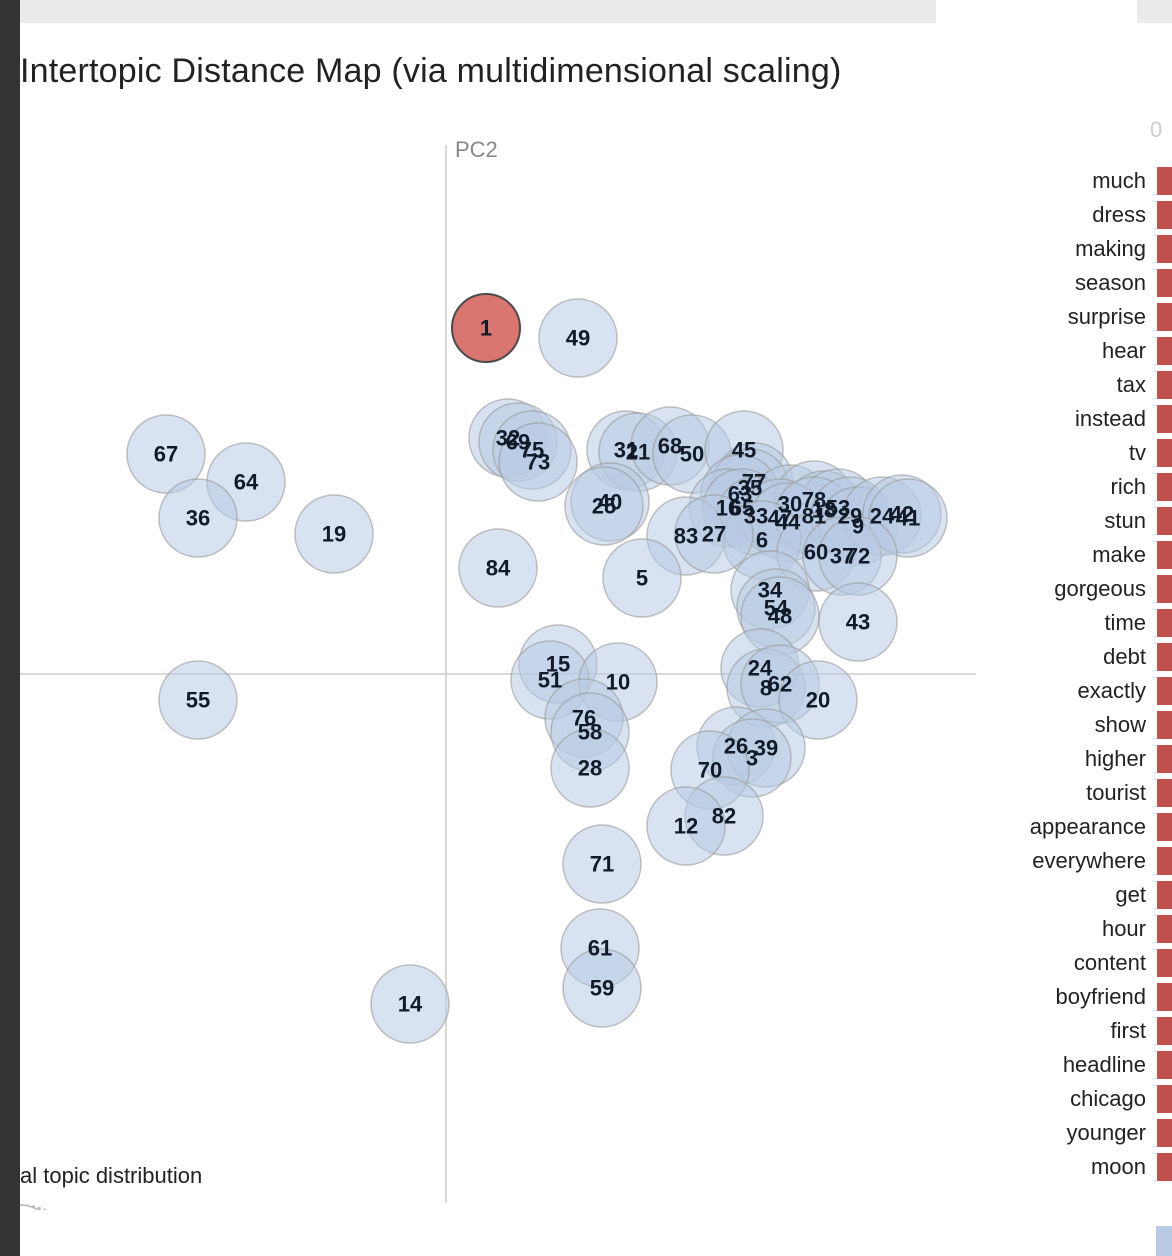 Image resolution: width=1172 pixels, height=1256 pixels. Describe the element at coordinates (814, 500) in the screenshot. I see `topic-label: 78` at that location.